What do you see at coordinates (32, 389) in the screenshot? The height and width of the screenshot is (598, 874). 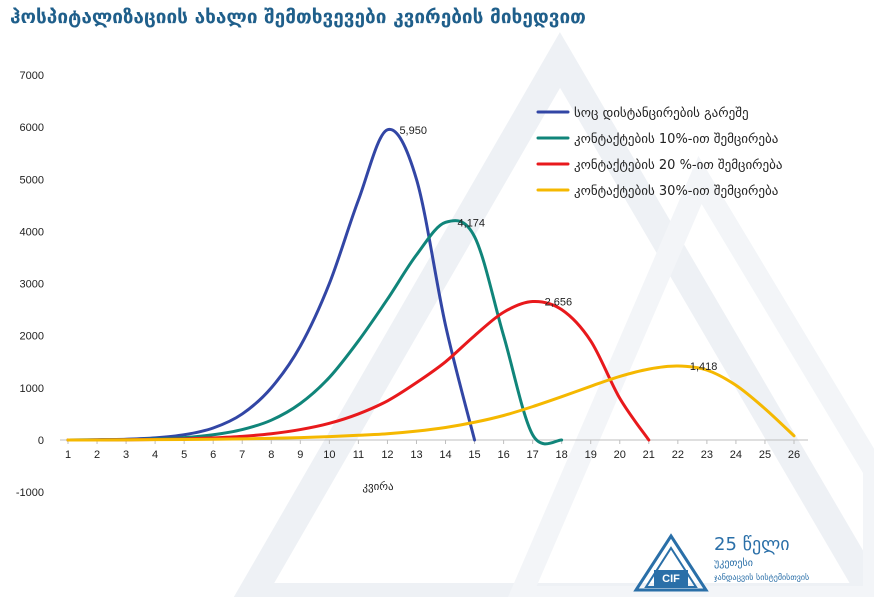 I see `y-tick-label: 1000` at bounding box center [32, 389].